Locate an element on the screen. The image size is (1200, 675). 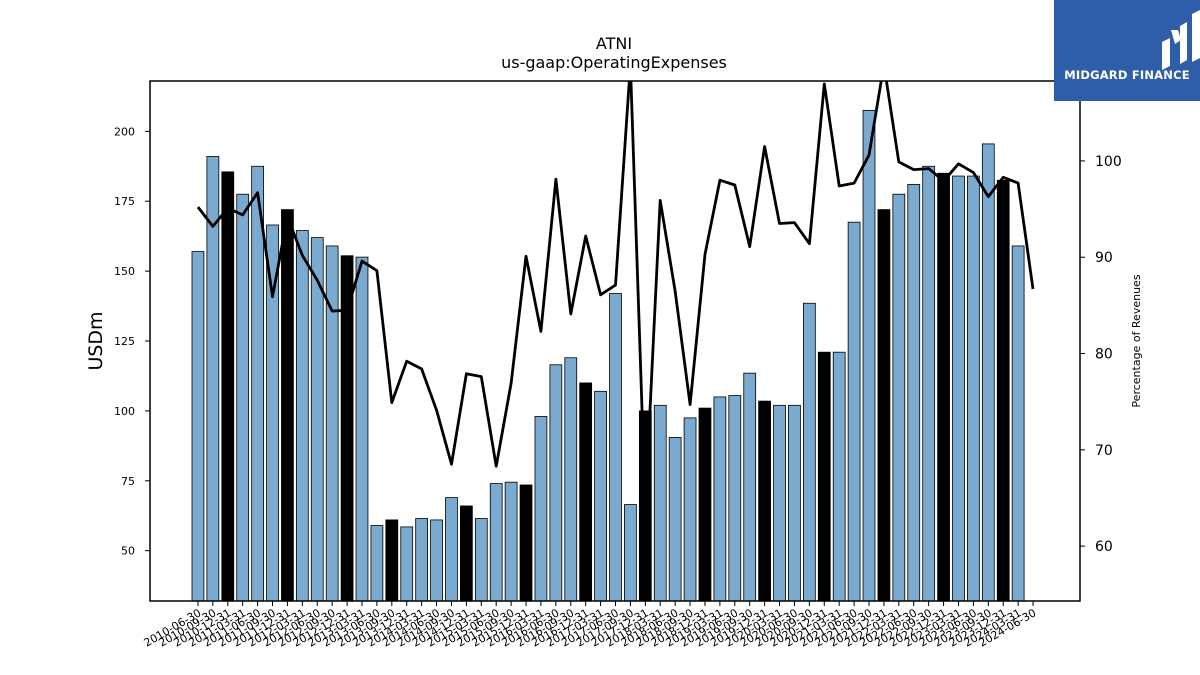
midgard-finance-logo: MIDGARD FINANCE is located at coordinates (1127, 50).